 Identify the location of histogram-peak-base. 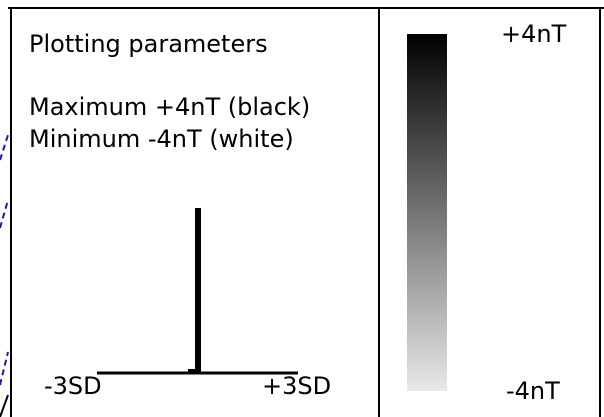
(194, 371).